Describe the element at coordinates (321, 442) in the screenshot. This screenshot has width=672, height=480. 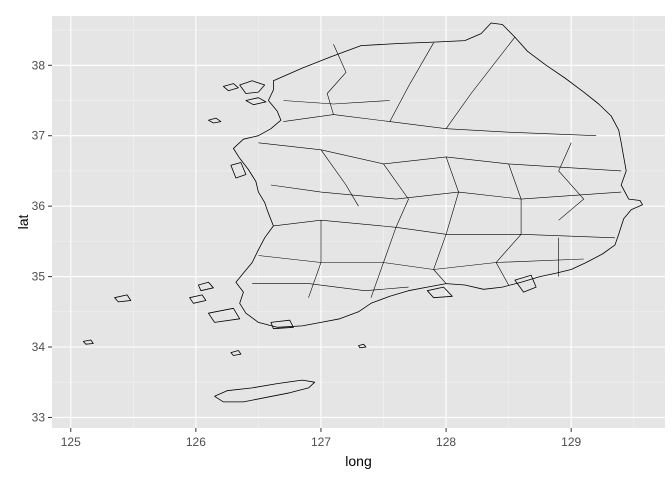
I see `x-tick-label: 127` at that location.